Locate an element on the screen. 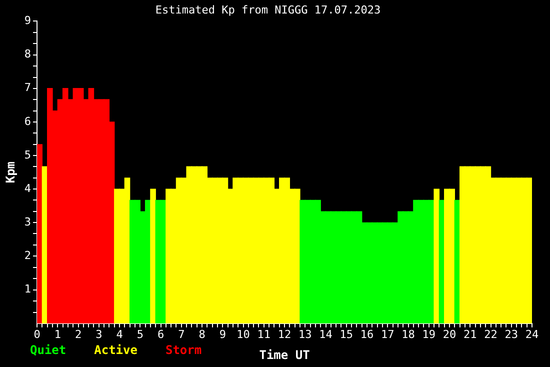 The height and width of the screenshot is (367, 550). x-tick-label: 9 is located at coordinates (222, 334).